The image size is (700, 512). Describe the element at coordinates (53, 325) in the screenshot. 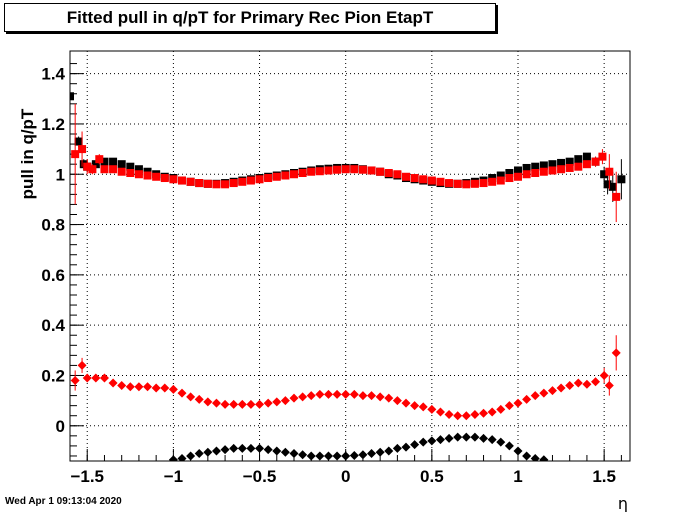

I see `y-tick-label: 0.4` at that location.